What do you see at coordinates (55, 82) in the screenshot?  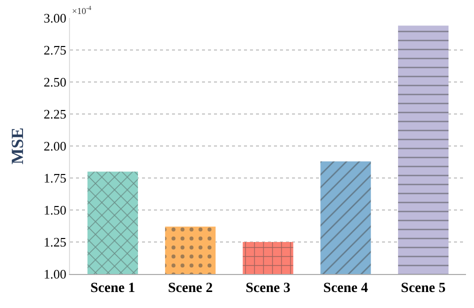 I see `y-tick-label: 2.50` at bounding box center [55, 82].